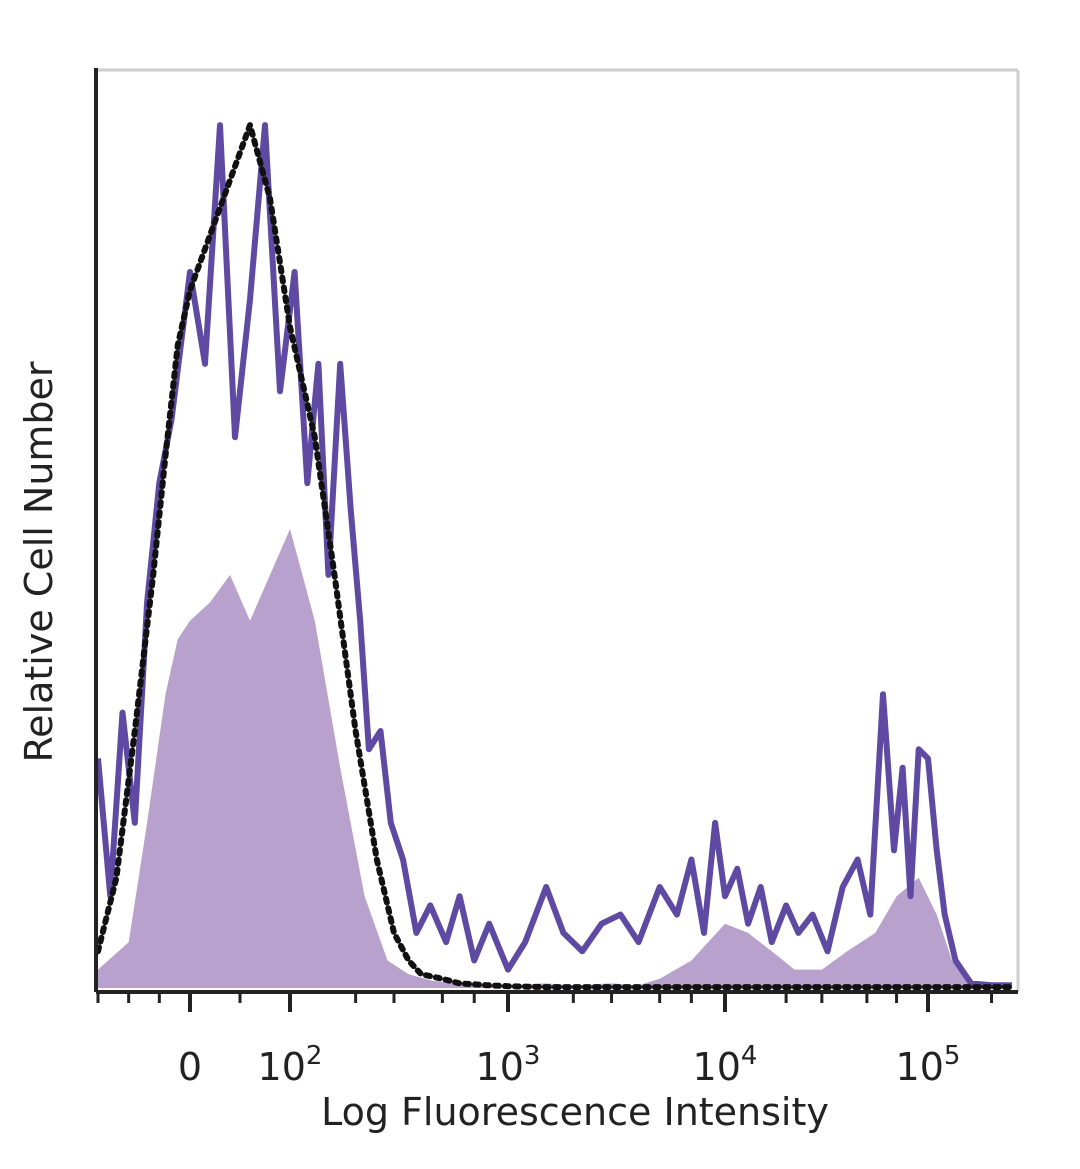 The width and height of the screenshot is (1080, 1169). Describe the element at coordinates (928, 1065) in the screenshot. I see `x-tick-label: 105` at that location.